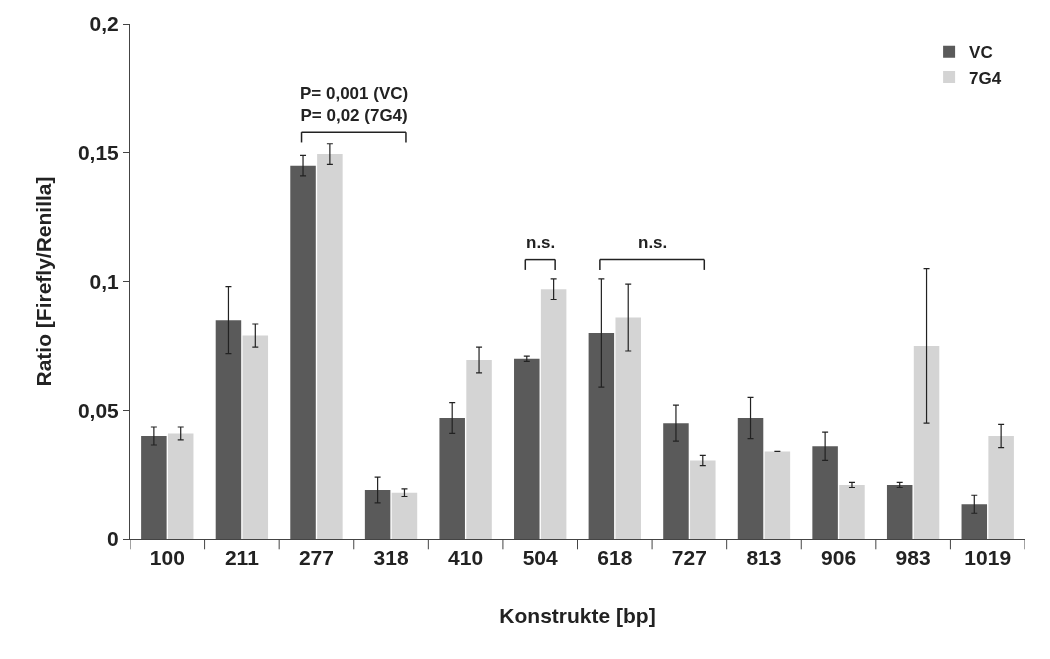 This screenshot has width=1050, height=659. Describe the element at coordinates (391, 558) in the screenshot. I see `x-tick-label: 318` at that location.